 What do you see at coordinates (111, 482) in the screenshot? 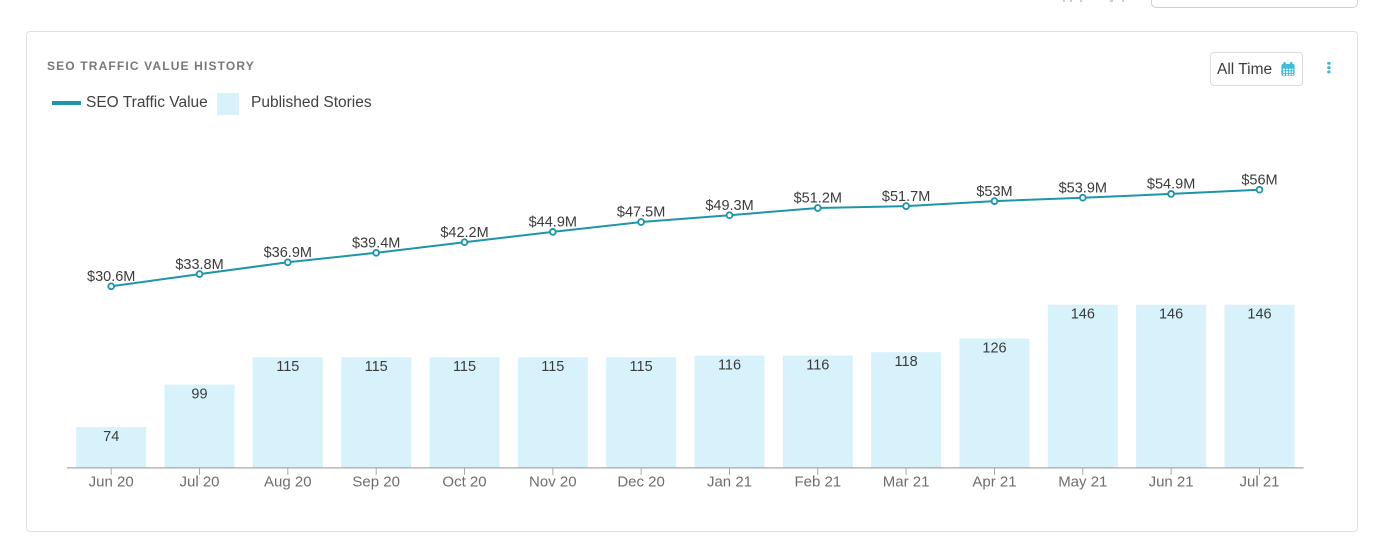
I see `svg-text: Jun 20` at bounding box center [111, 482].